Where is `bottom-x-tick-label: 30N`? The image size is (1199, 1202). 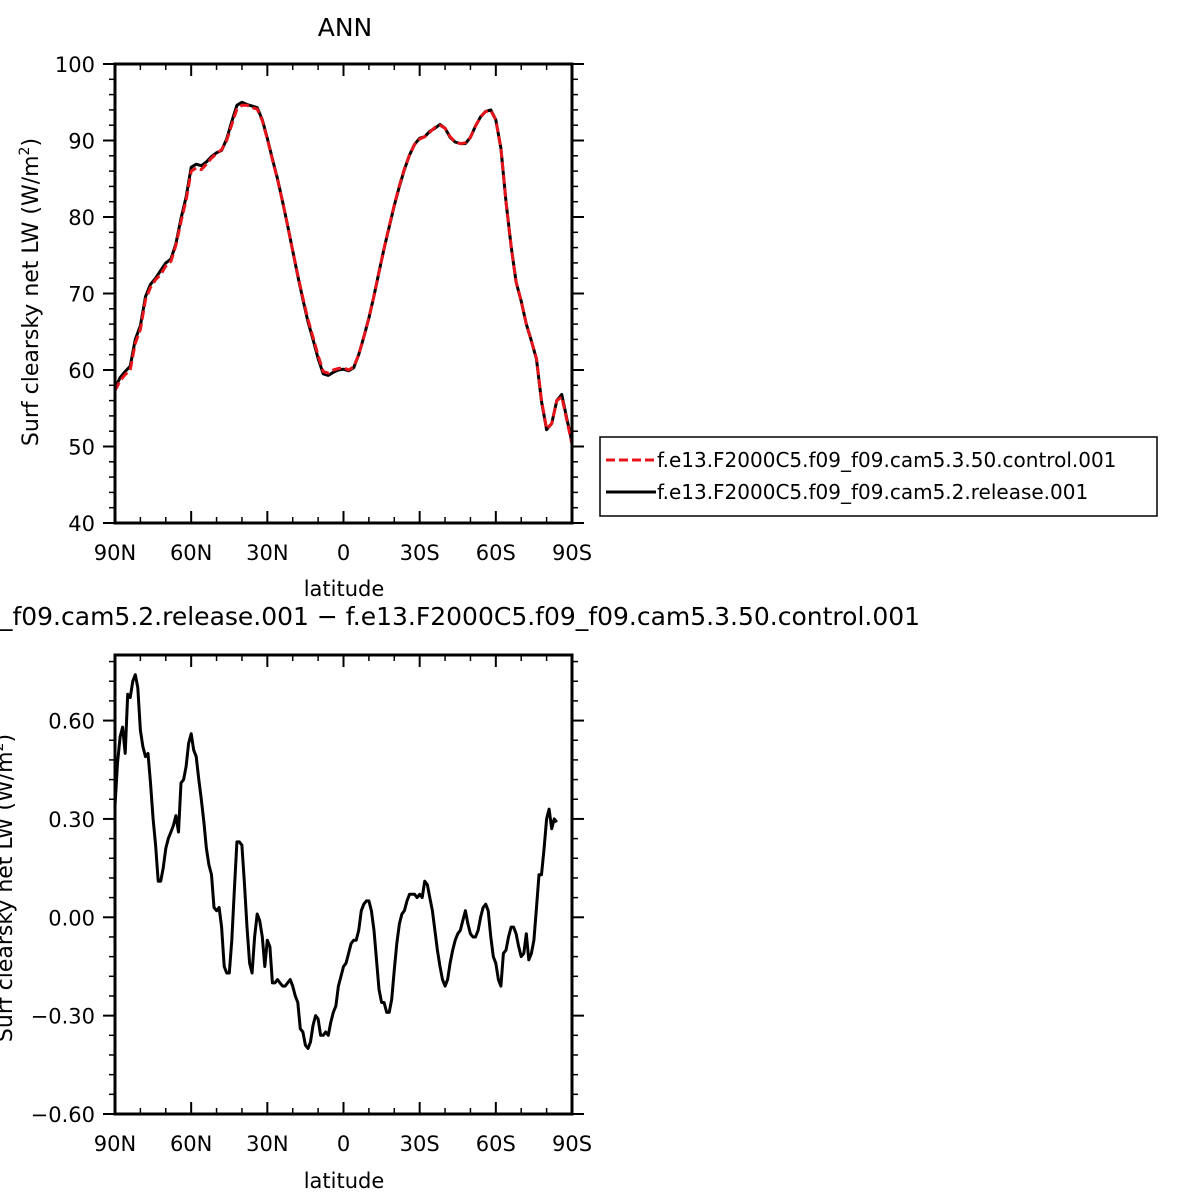
bottom-x-tick-label: 30N is located at coordinates (267, 1144).